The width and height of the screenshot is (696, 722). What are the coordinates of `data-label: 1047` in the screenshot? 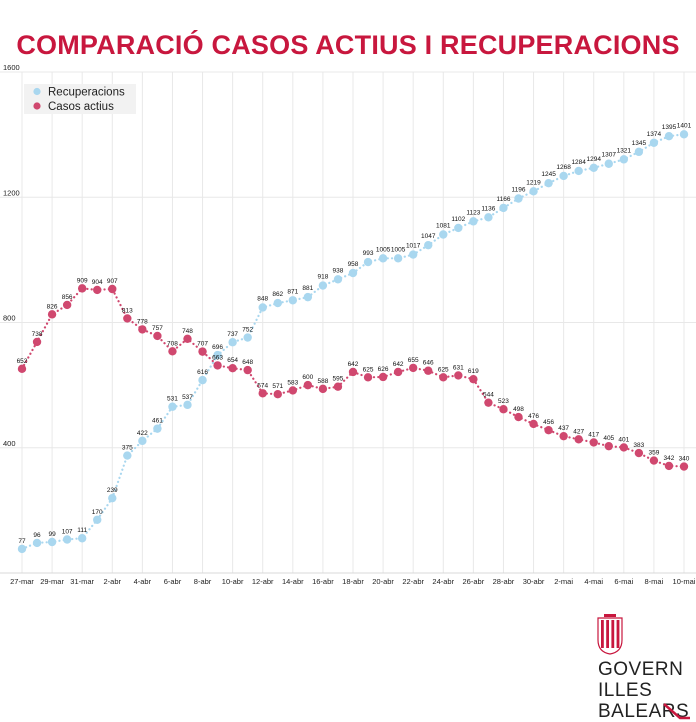 It's located at (428, 236).